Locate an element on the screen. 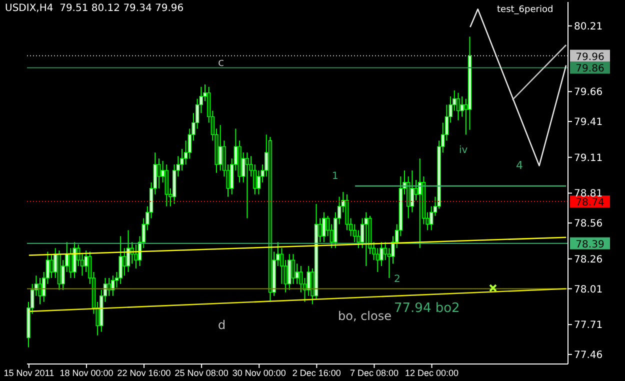  x-tick-label: 7 Dec 08:00 is located at coordinates (374, 373).